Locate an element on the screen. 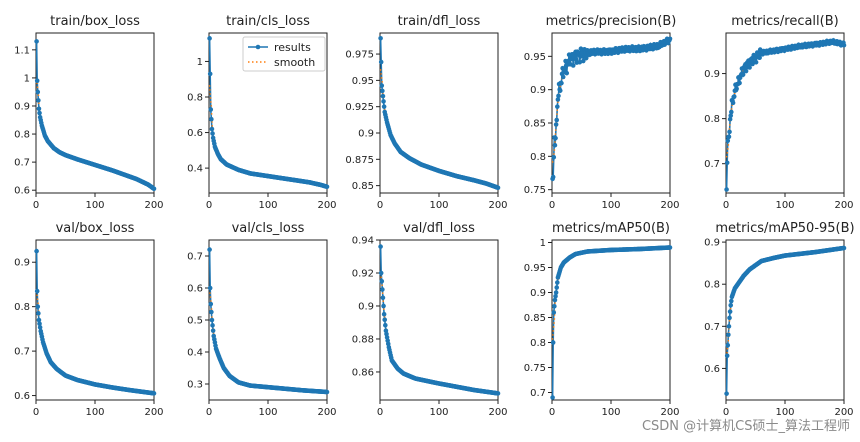 The width and height of the screenshot is (860, 442). chart-title: metrics/mAP50-95(B) is located at coordinates (784, 228).